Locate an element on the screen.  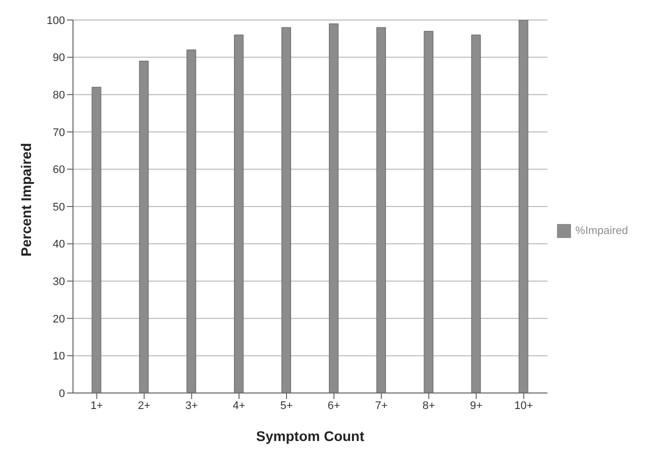
y-tick-label: 70 is located at coordinates (58, 132).